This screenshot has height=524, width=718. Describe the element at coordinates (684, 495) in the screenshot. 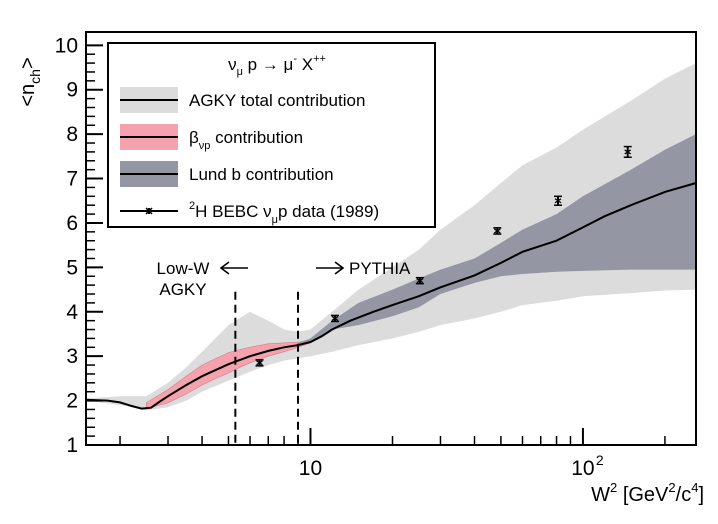

I see `x-axis-title-unit-b: /c` at that location.